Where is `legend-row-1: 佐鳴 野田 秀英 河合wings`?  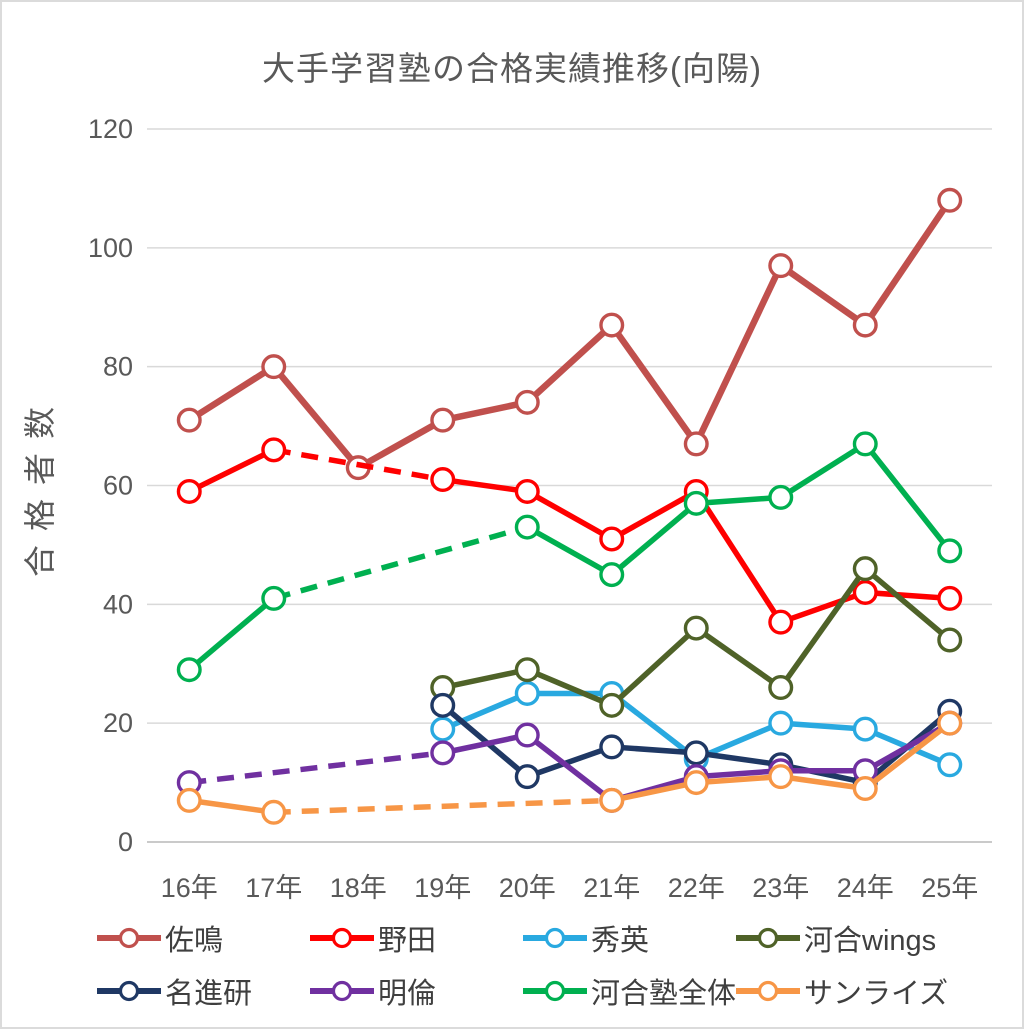 legend-row-1: 佐鳴 野田 秀英 河合wings is located at coordinates (557, 938).